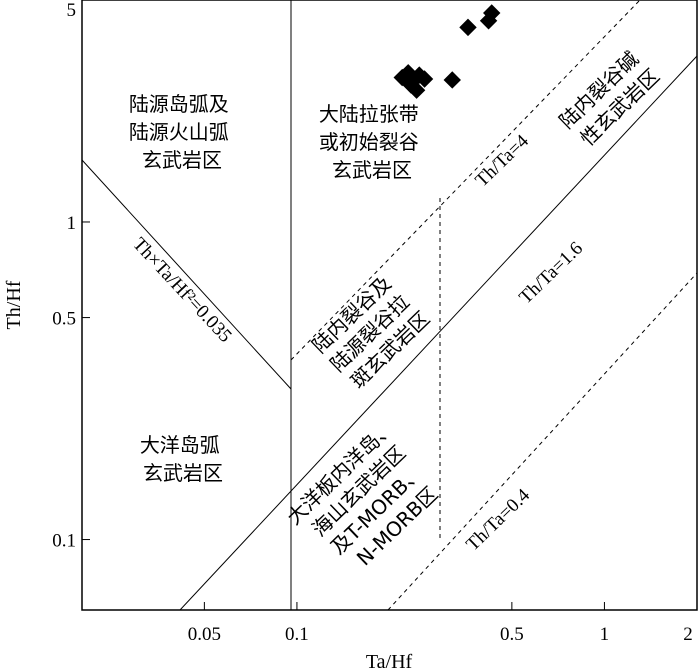 The width and height of the screenshot is (700, 672). What do you see at coordinates (183, 473) in the screenshot?
I see `region-ocean-arc-line-2: 玄武岩区` at bounding box center [183, 473].